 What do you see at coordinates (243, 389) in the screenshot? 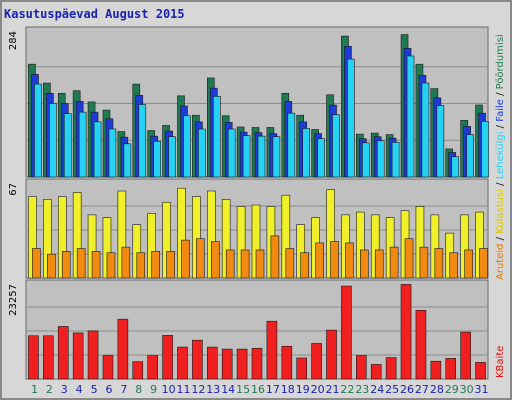
I see `x-tick-label: 15` at bounding box center [243, 389].